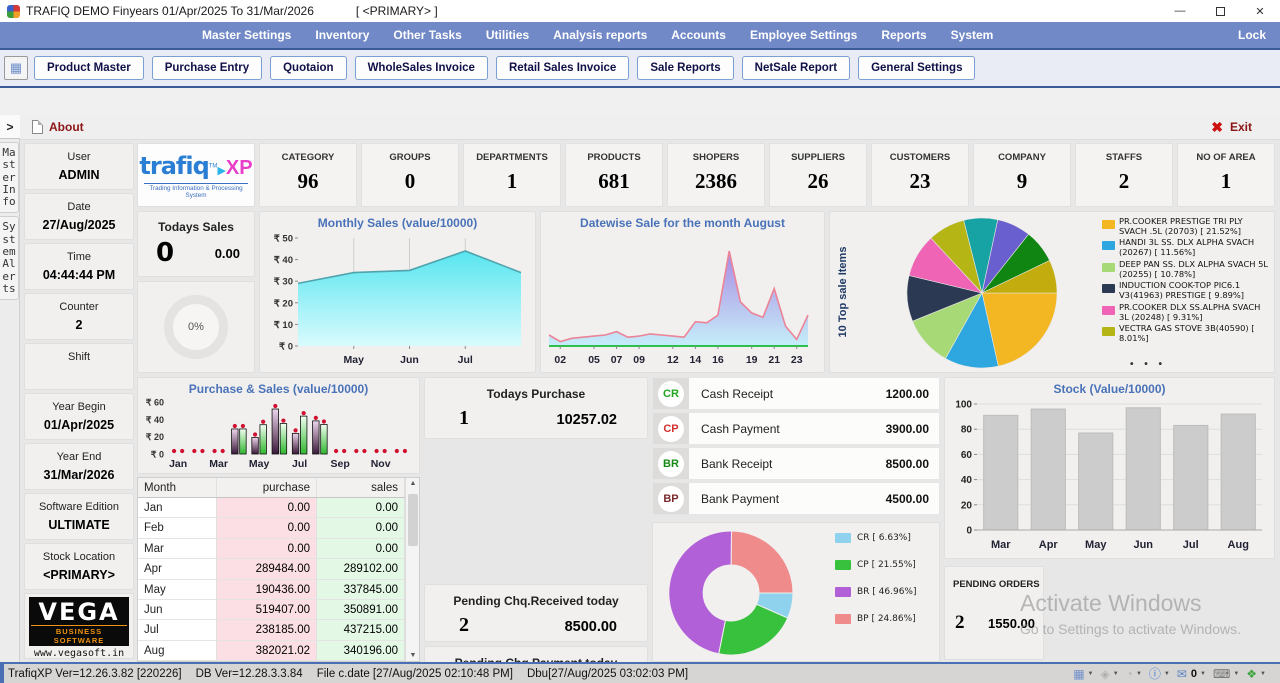  What do you see at coordinates (1180, 11) in the screenshot?
I see `minimize-button: —` at bounding box center [1180, 11].